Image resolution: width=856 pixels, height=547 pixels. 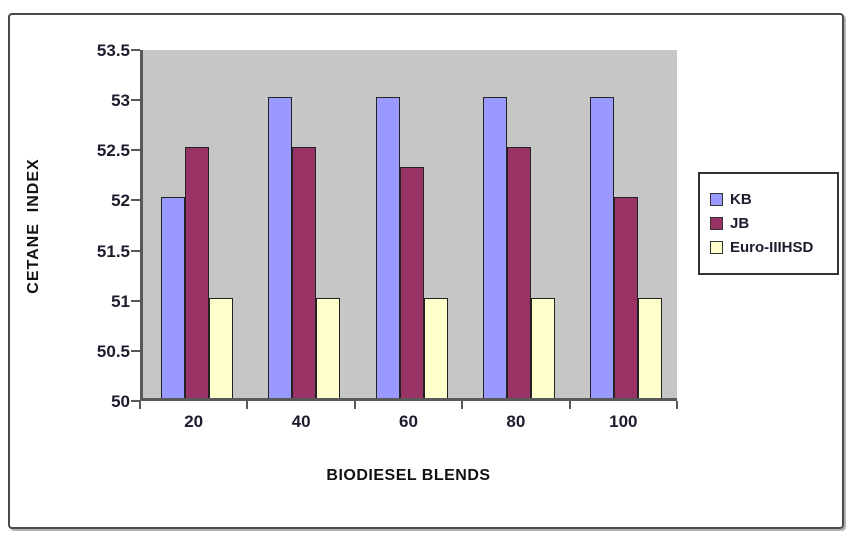 I want to click on x-axis-title: BIODIESEL BLENDS, so click(x=408, y=475).